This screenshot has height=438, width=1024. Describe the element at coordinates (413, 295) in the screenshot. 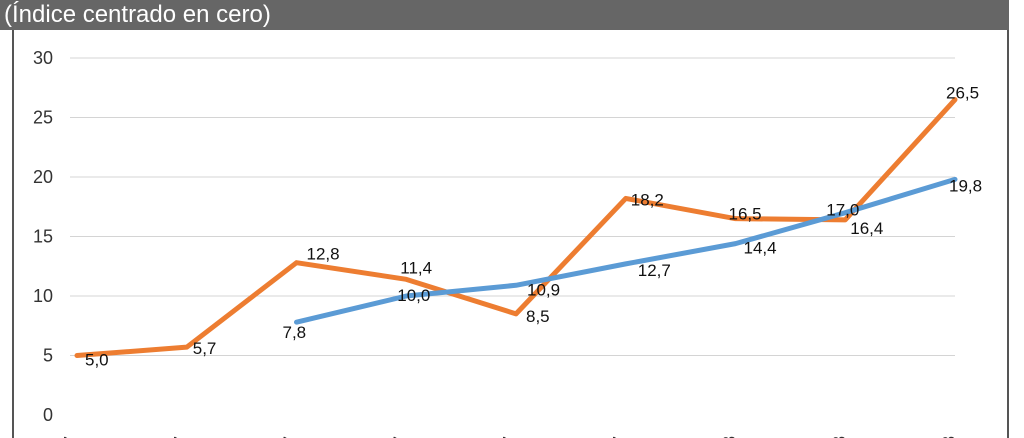

I see `data-label: 10,0` at that location.